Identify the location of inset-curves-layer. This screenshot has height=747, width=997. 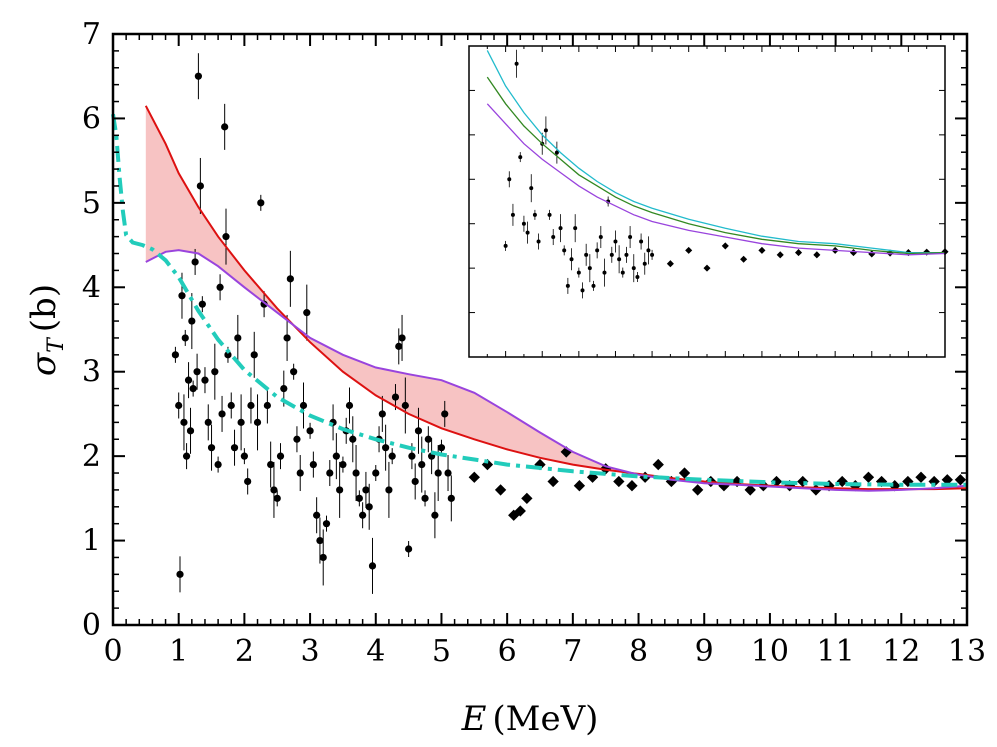
(716, 153).